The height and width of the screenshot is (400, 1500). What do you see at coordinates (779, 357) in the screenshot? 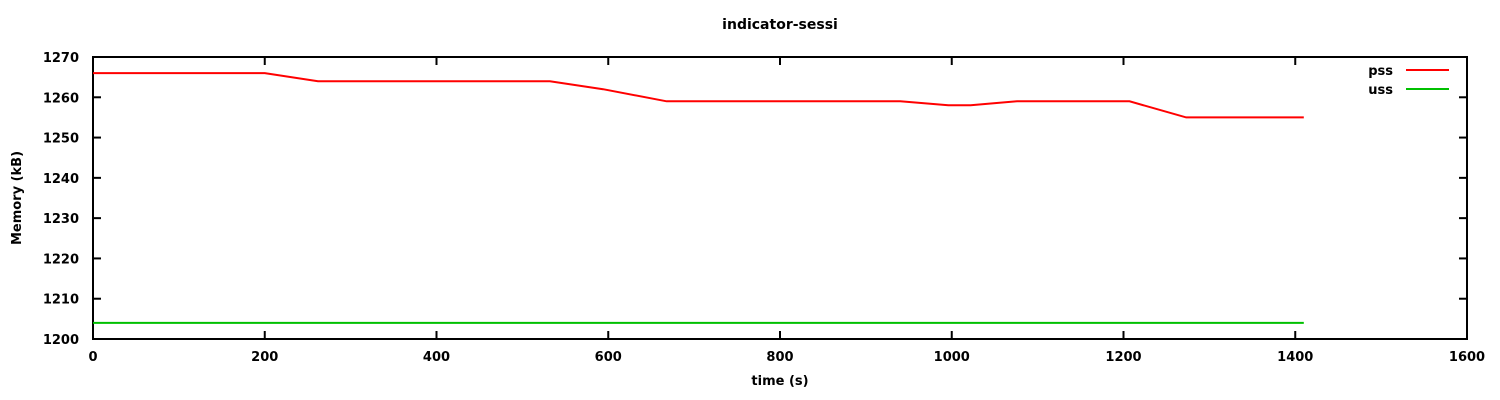
I see `x-tick-label: 800` at bounding box center [779, 357].